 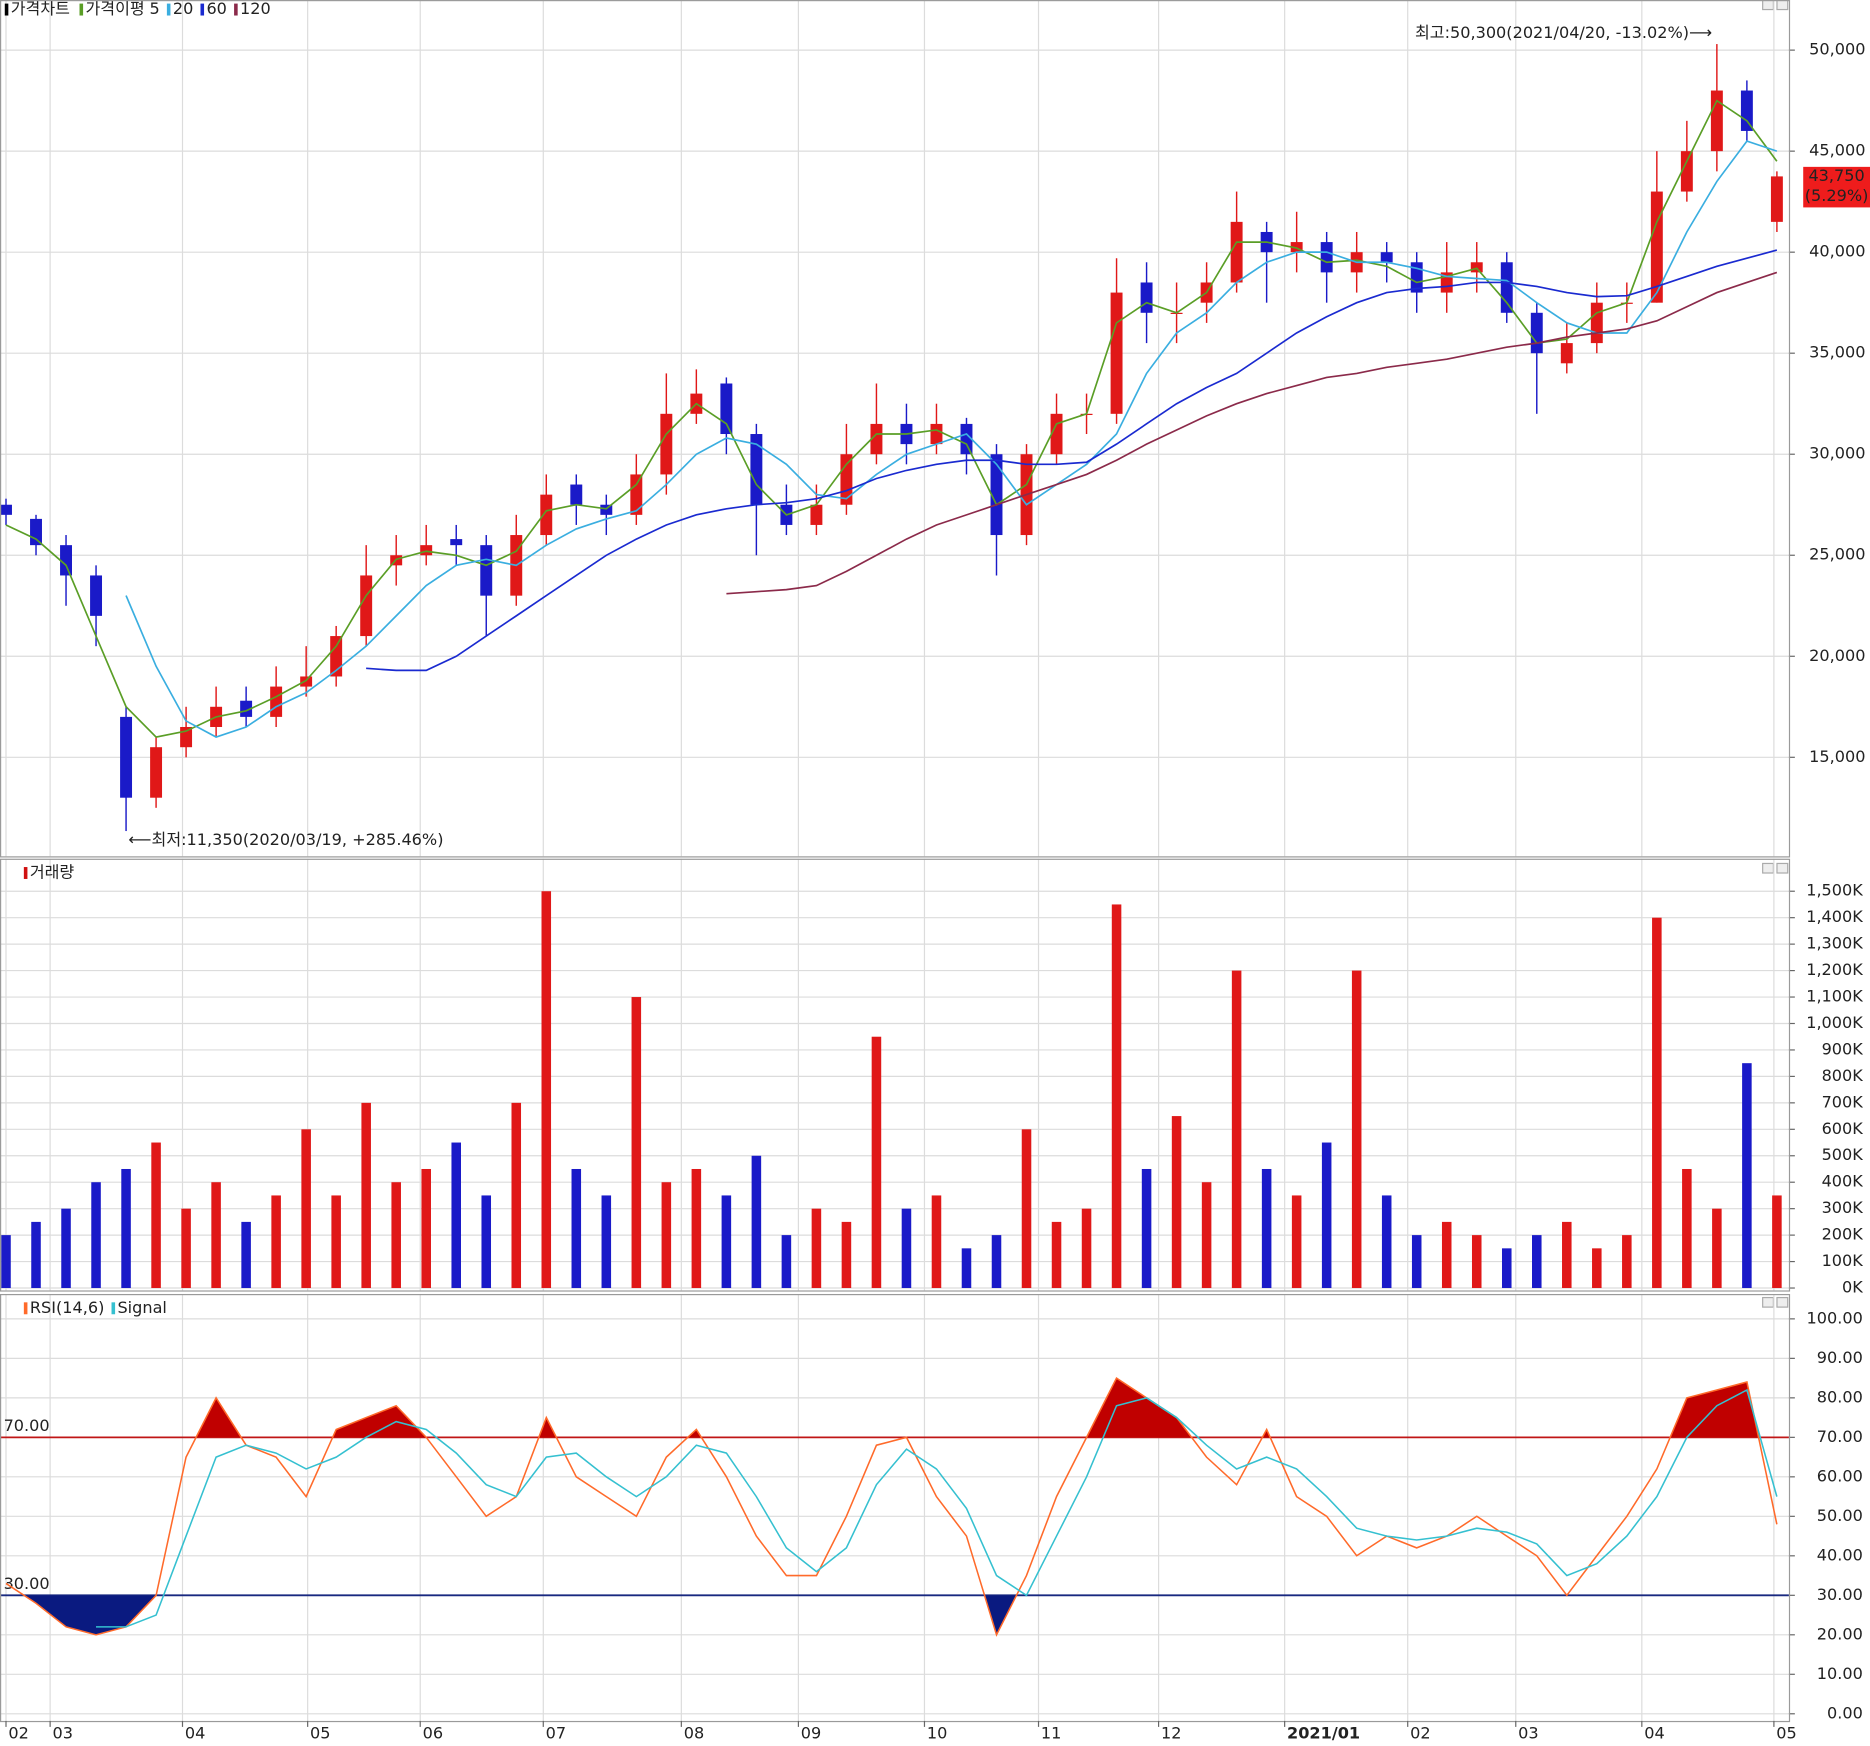 What do you see at coordinates (1563, 32) in the screenshot?
I see `high-annotation: 최고:50,300(2021/04/20, -13.02%)⟶` at bounding box center [1563, 32].